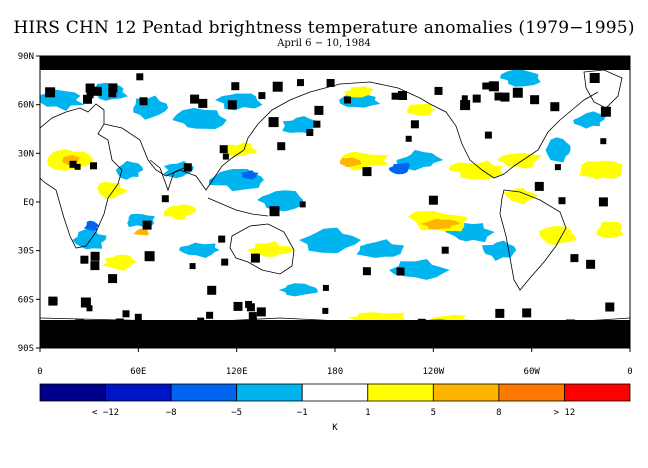 The height and width of the screenshot is (468, 648). Describe the element at coordinates (335, 372) in the screenshot. I see `lon-label: 180` at that location.